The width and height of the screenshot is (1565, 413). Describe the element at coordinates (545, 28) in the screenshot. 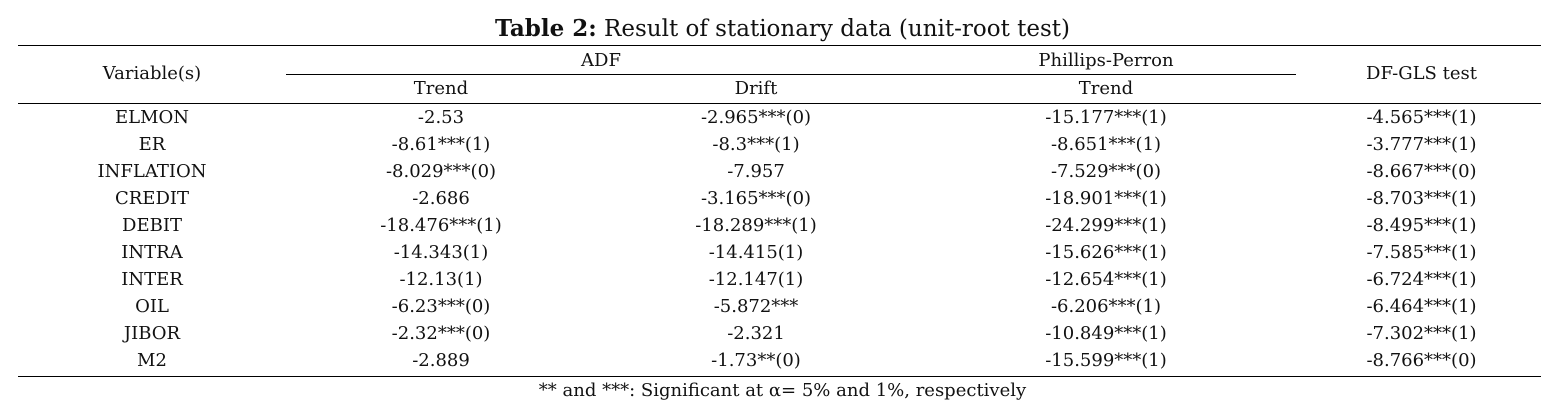

I see `table-label: Table 2:` at that location.